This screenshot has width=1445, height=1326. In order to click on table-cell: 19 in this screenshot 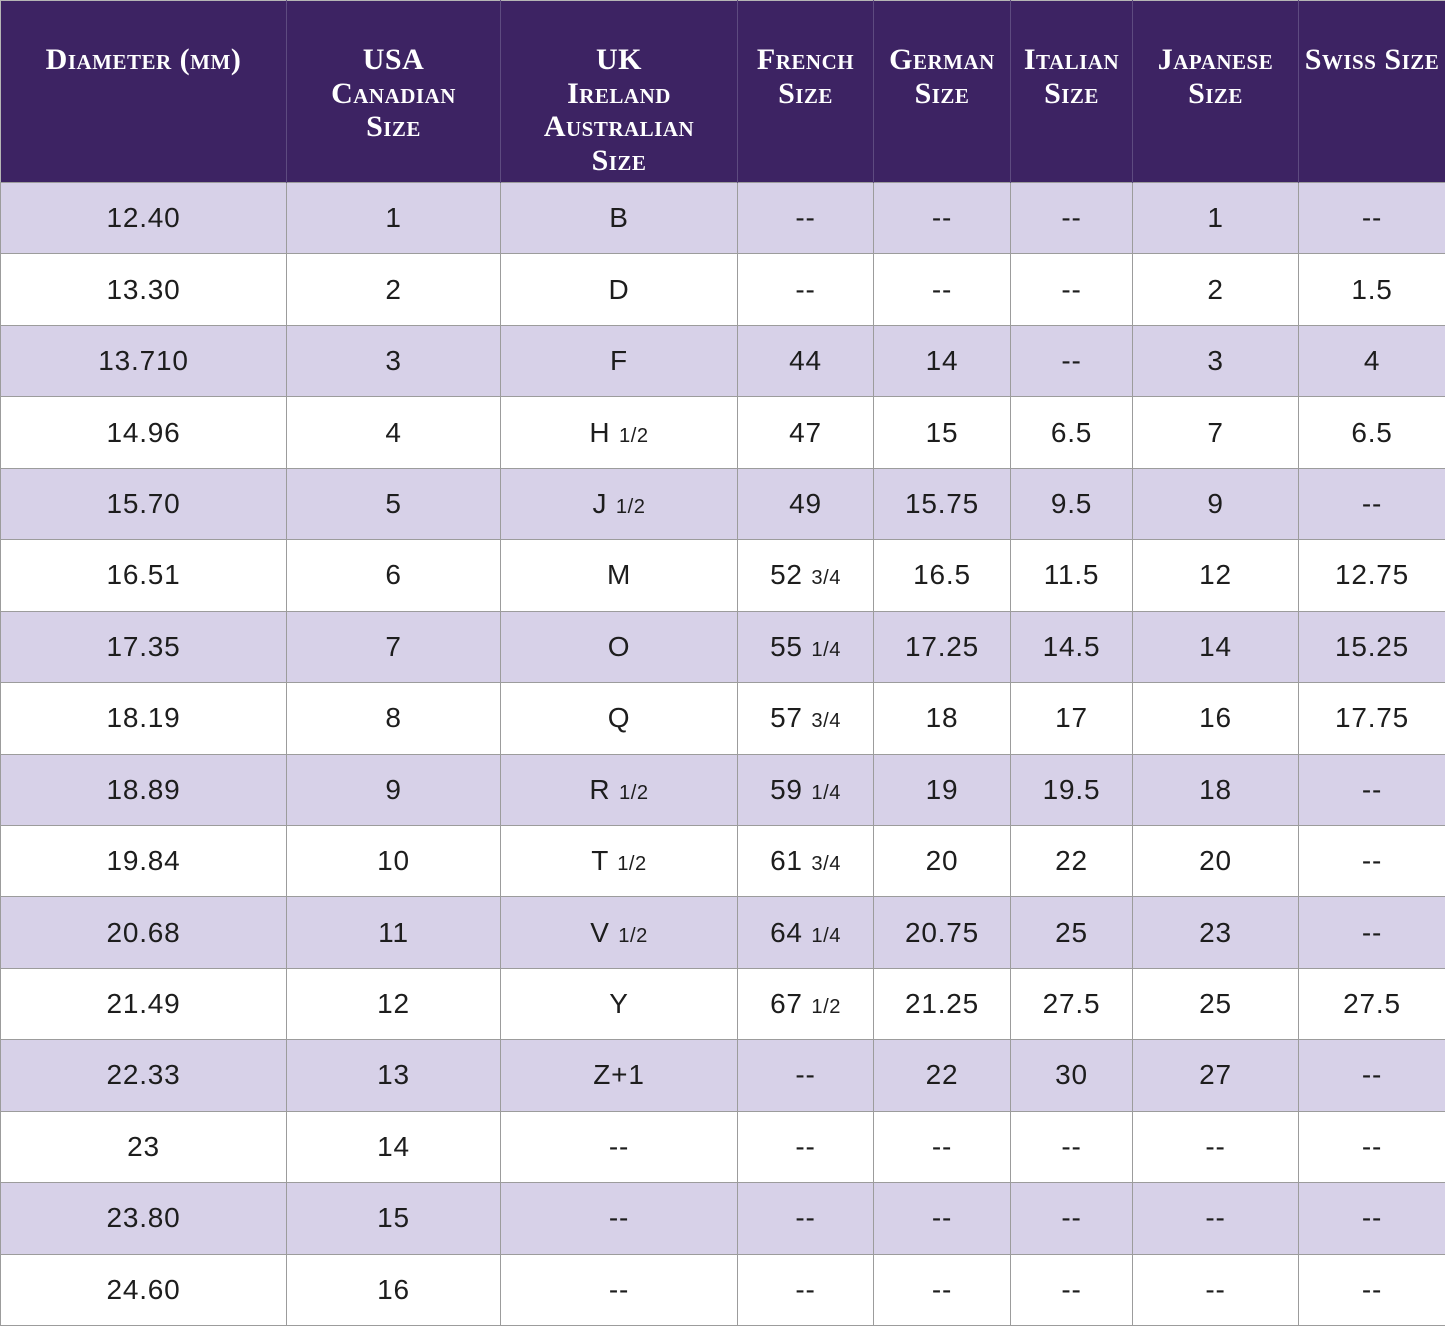, I will do `click(942, 789)`.